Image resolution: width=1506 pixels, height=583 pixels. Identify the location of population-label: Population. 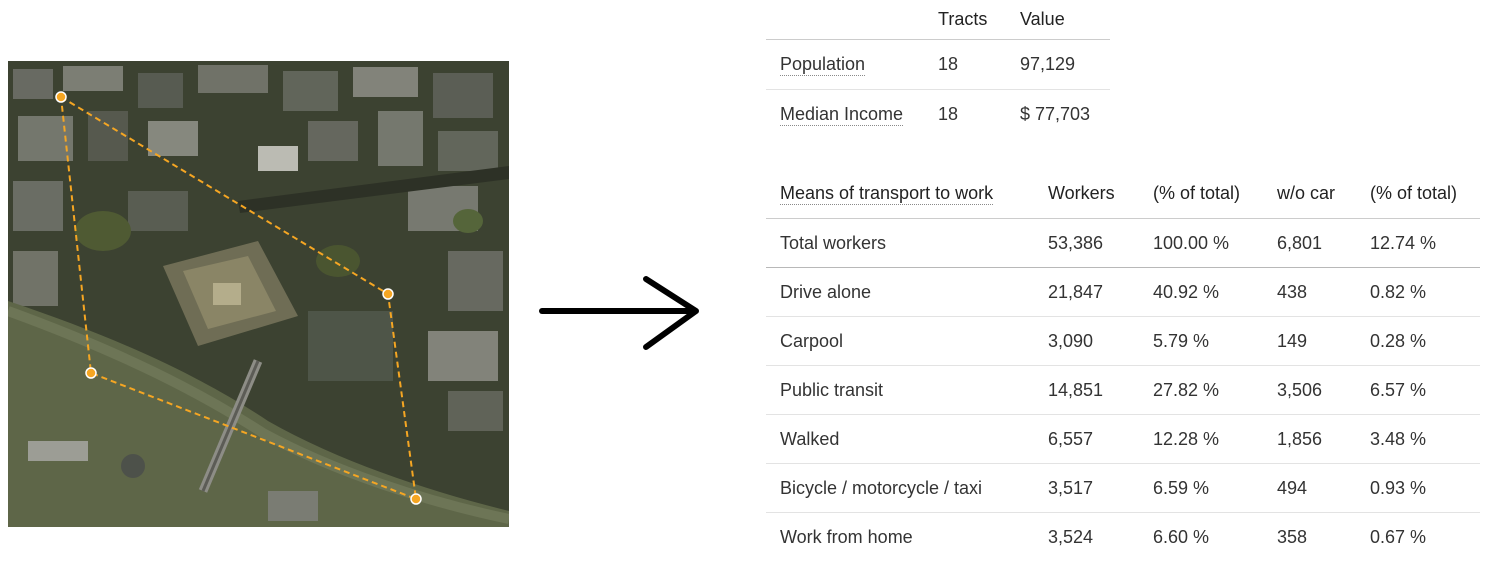
(852, 64).